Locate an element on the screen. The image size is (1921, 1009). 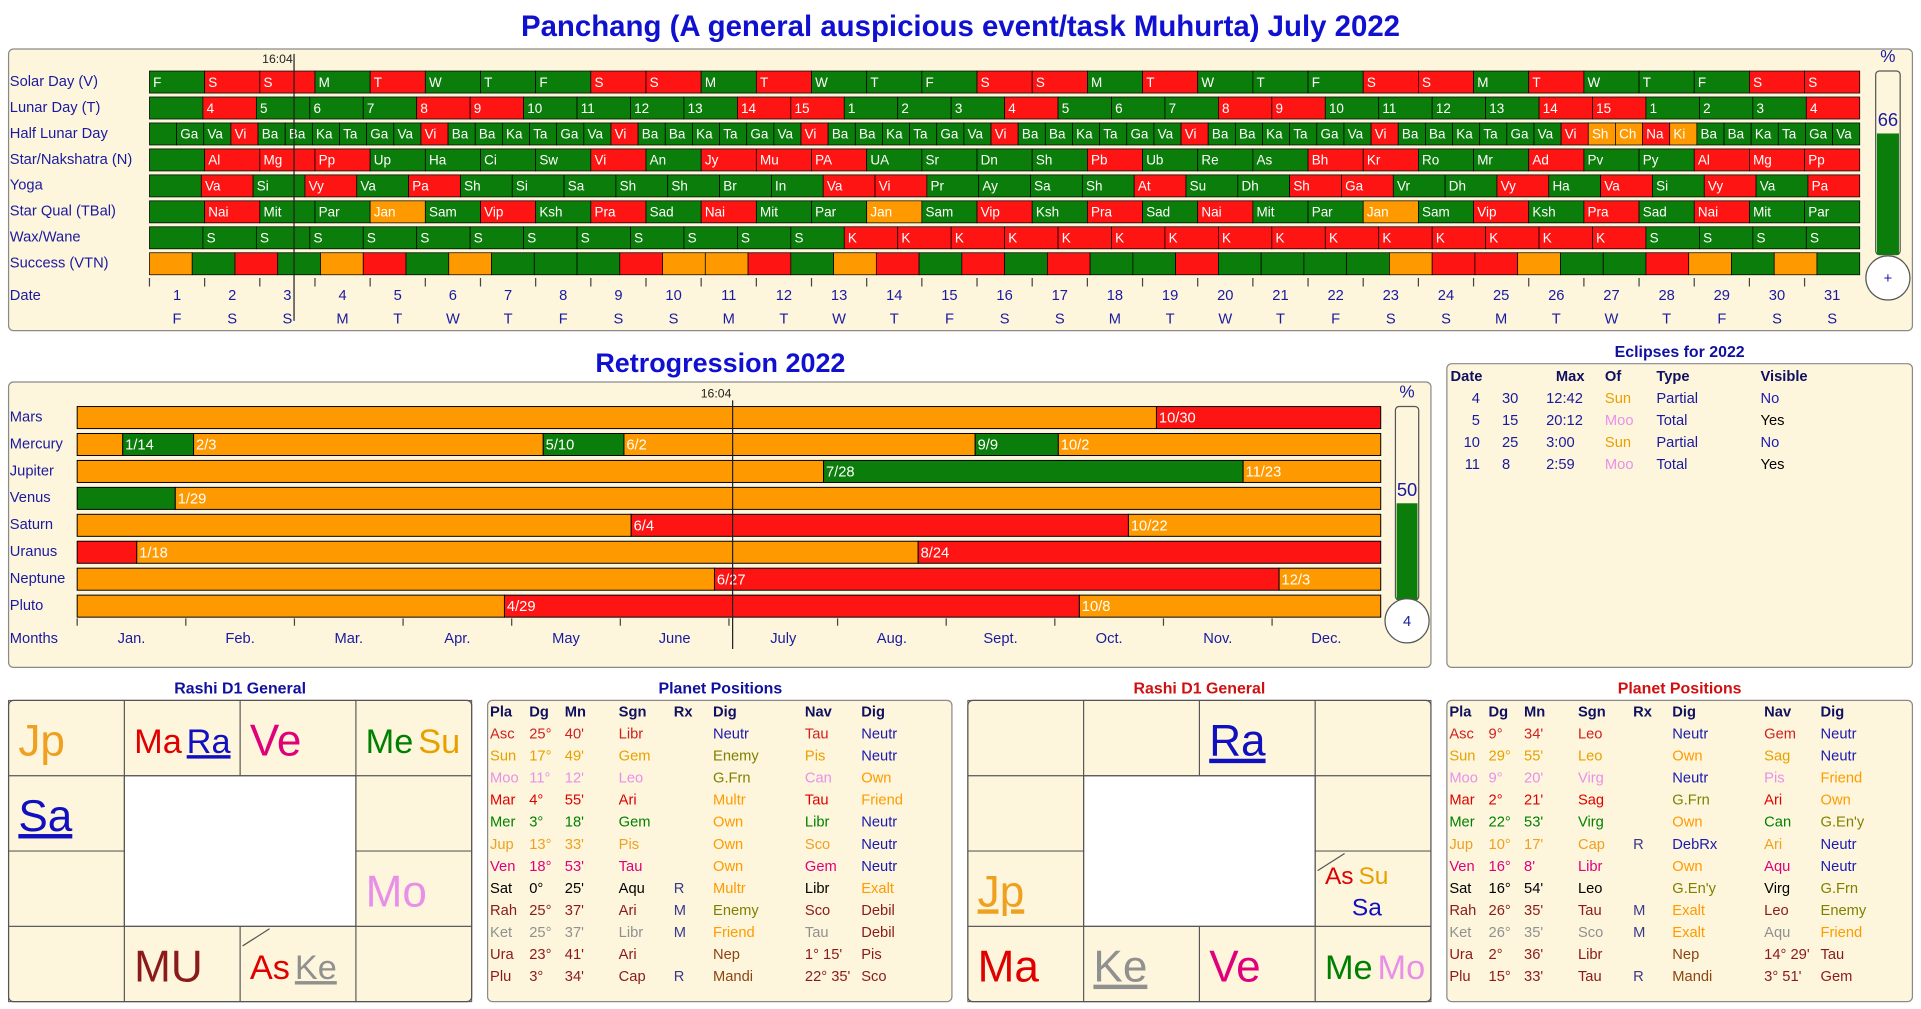
table-cell: 4° is located at coordinates (536, 801).